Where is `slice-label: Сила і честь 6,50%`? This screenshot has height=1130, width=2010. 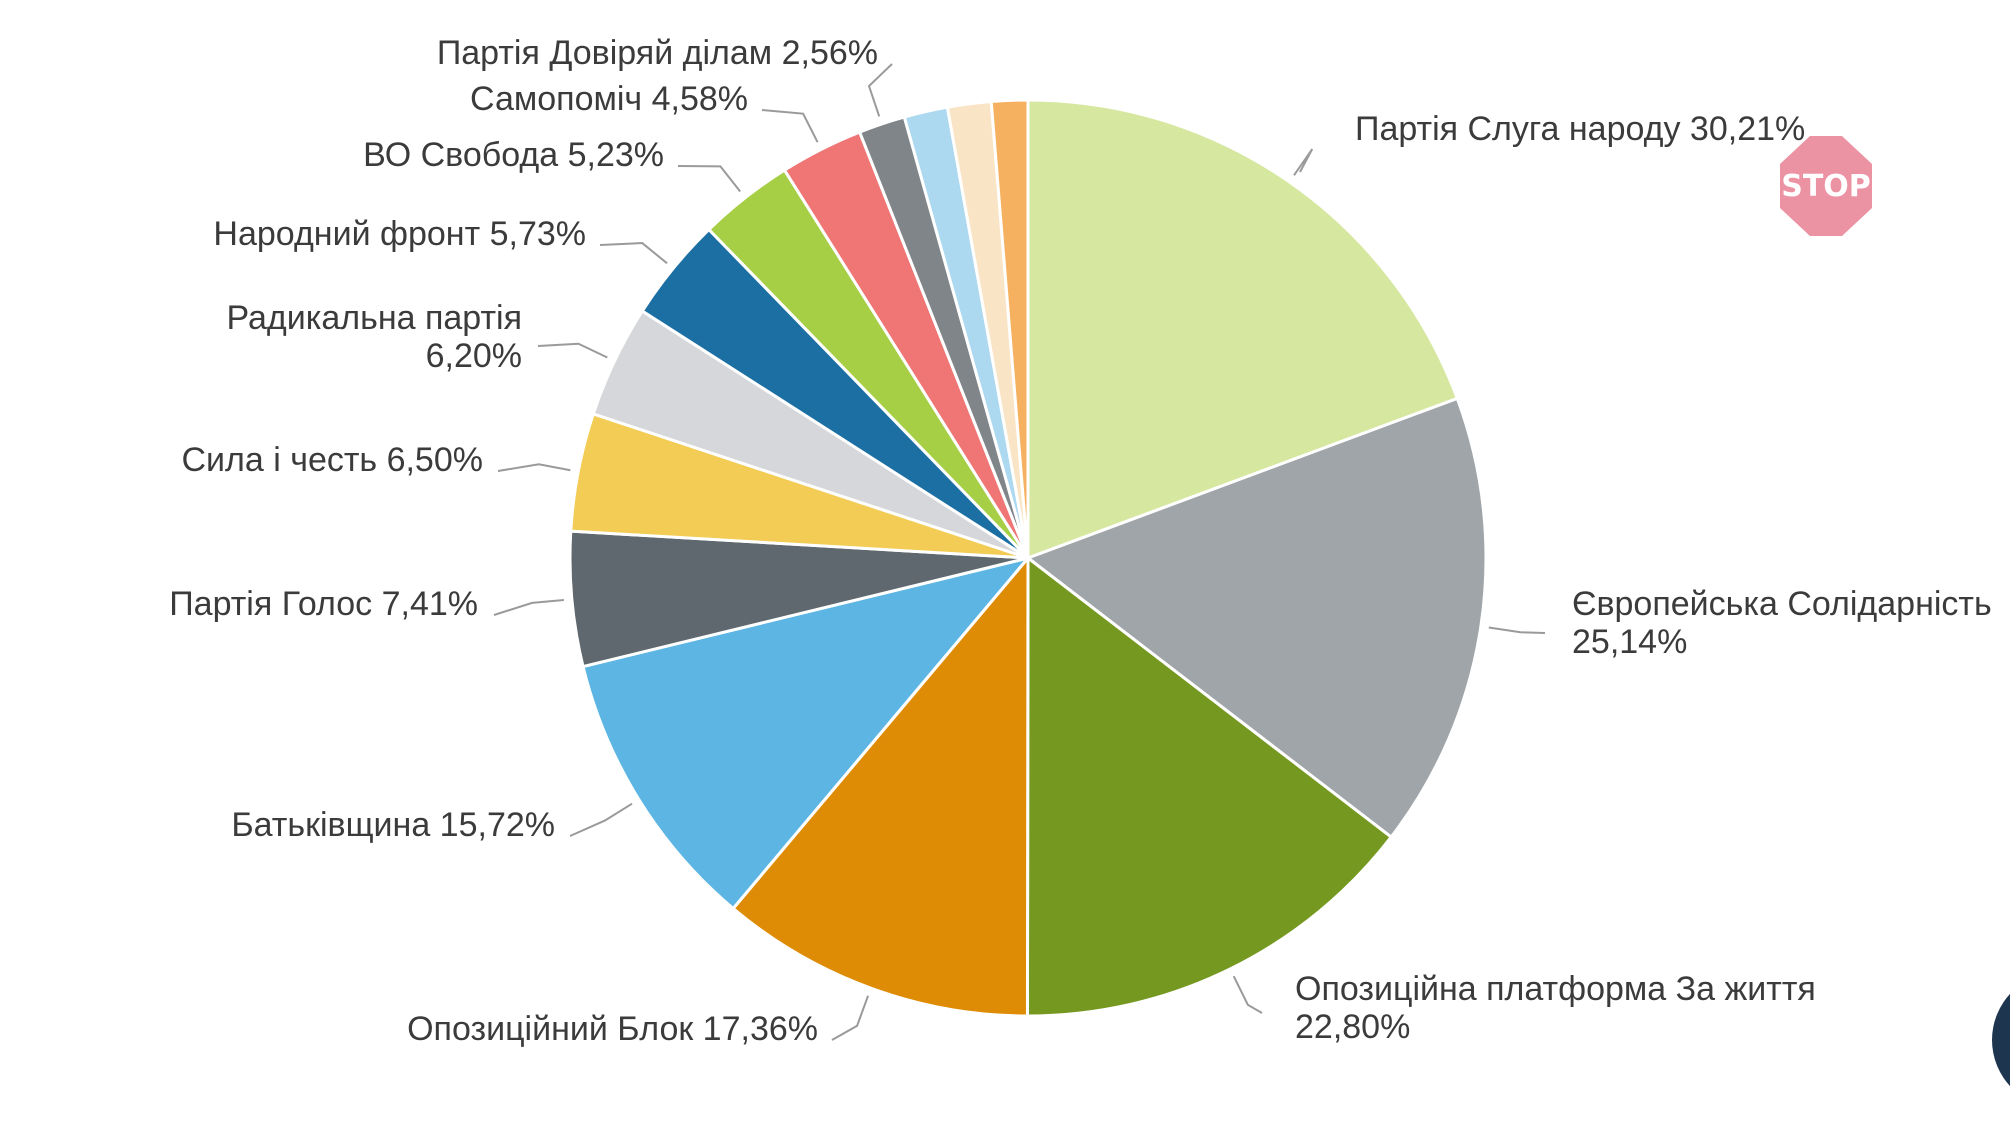
slice-label: Сила і честь 6,50% is located at coordinates (332, 460).